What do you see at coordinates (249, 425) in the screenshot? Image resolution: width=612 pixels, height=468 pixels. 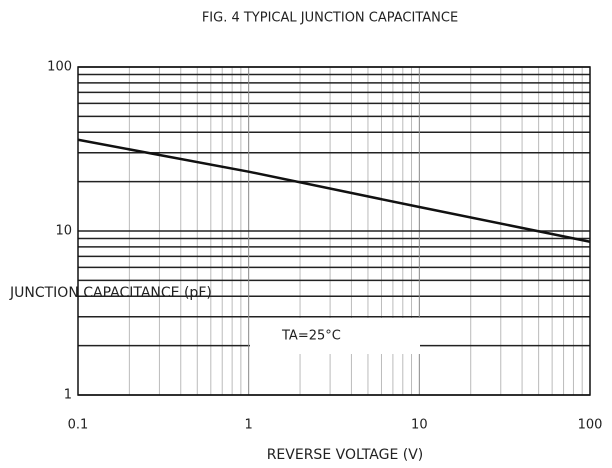 I see `x-tick-label: 1` at bounding box center [249, 425].